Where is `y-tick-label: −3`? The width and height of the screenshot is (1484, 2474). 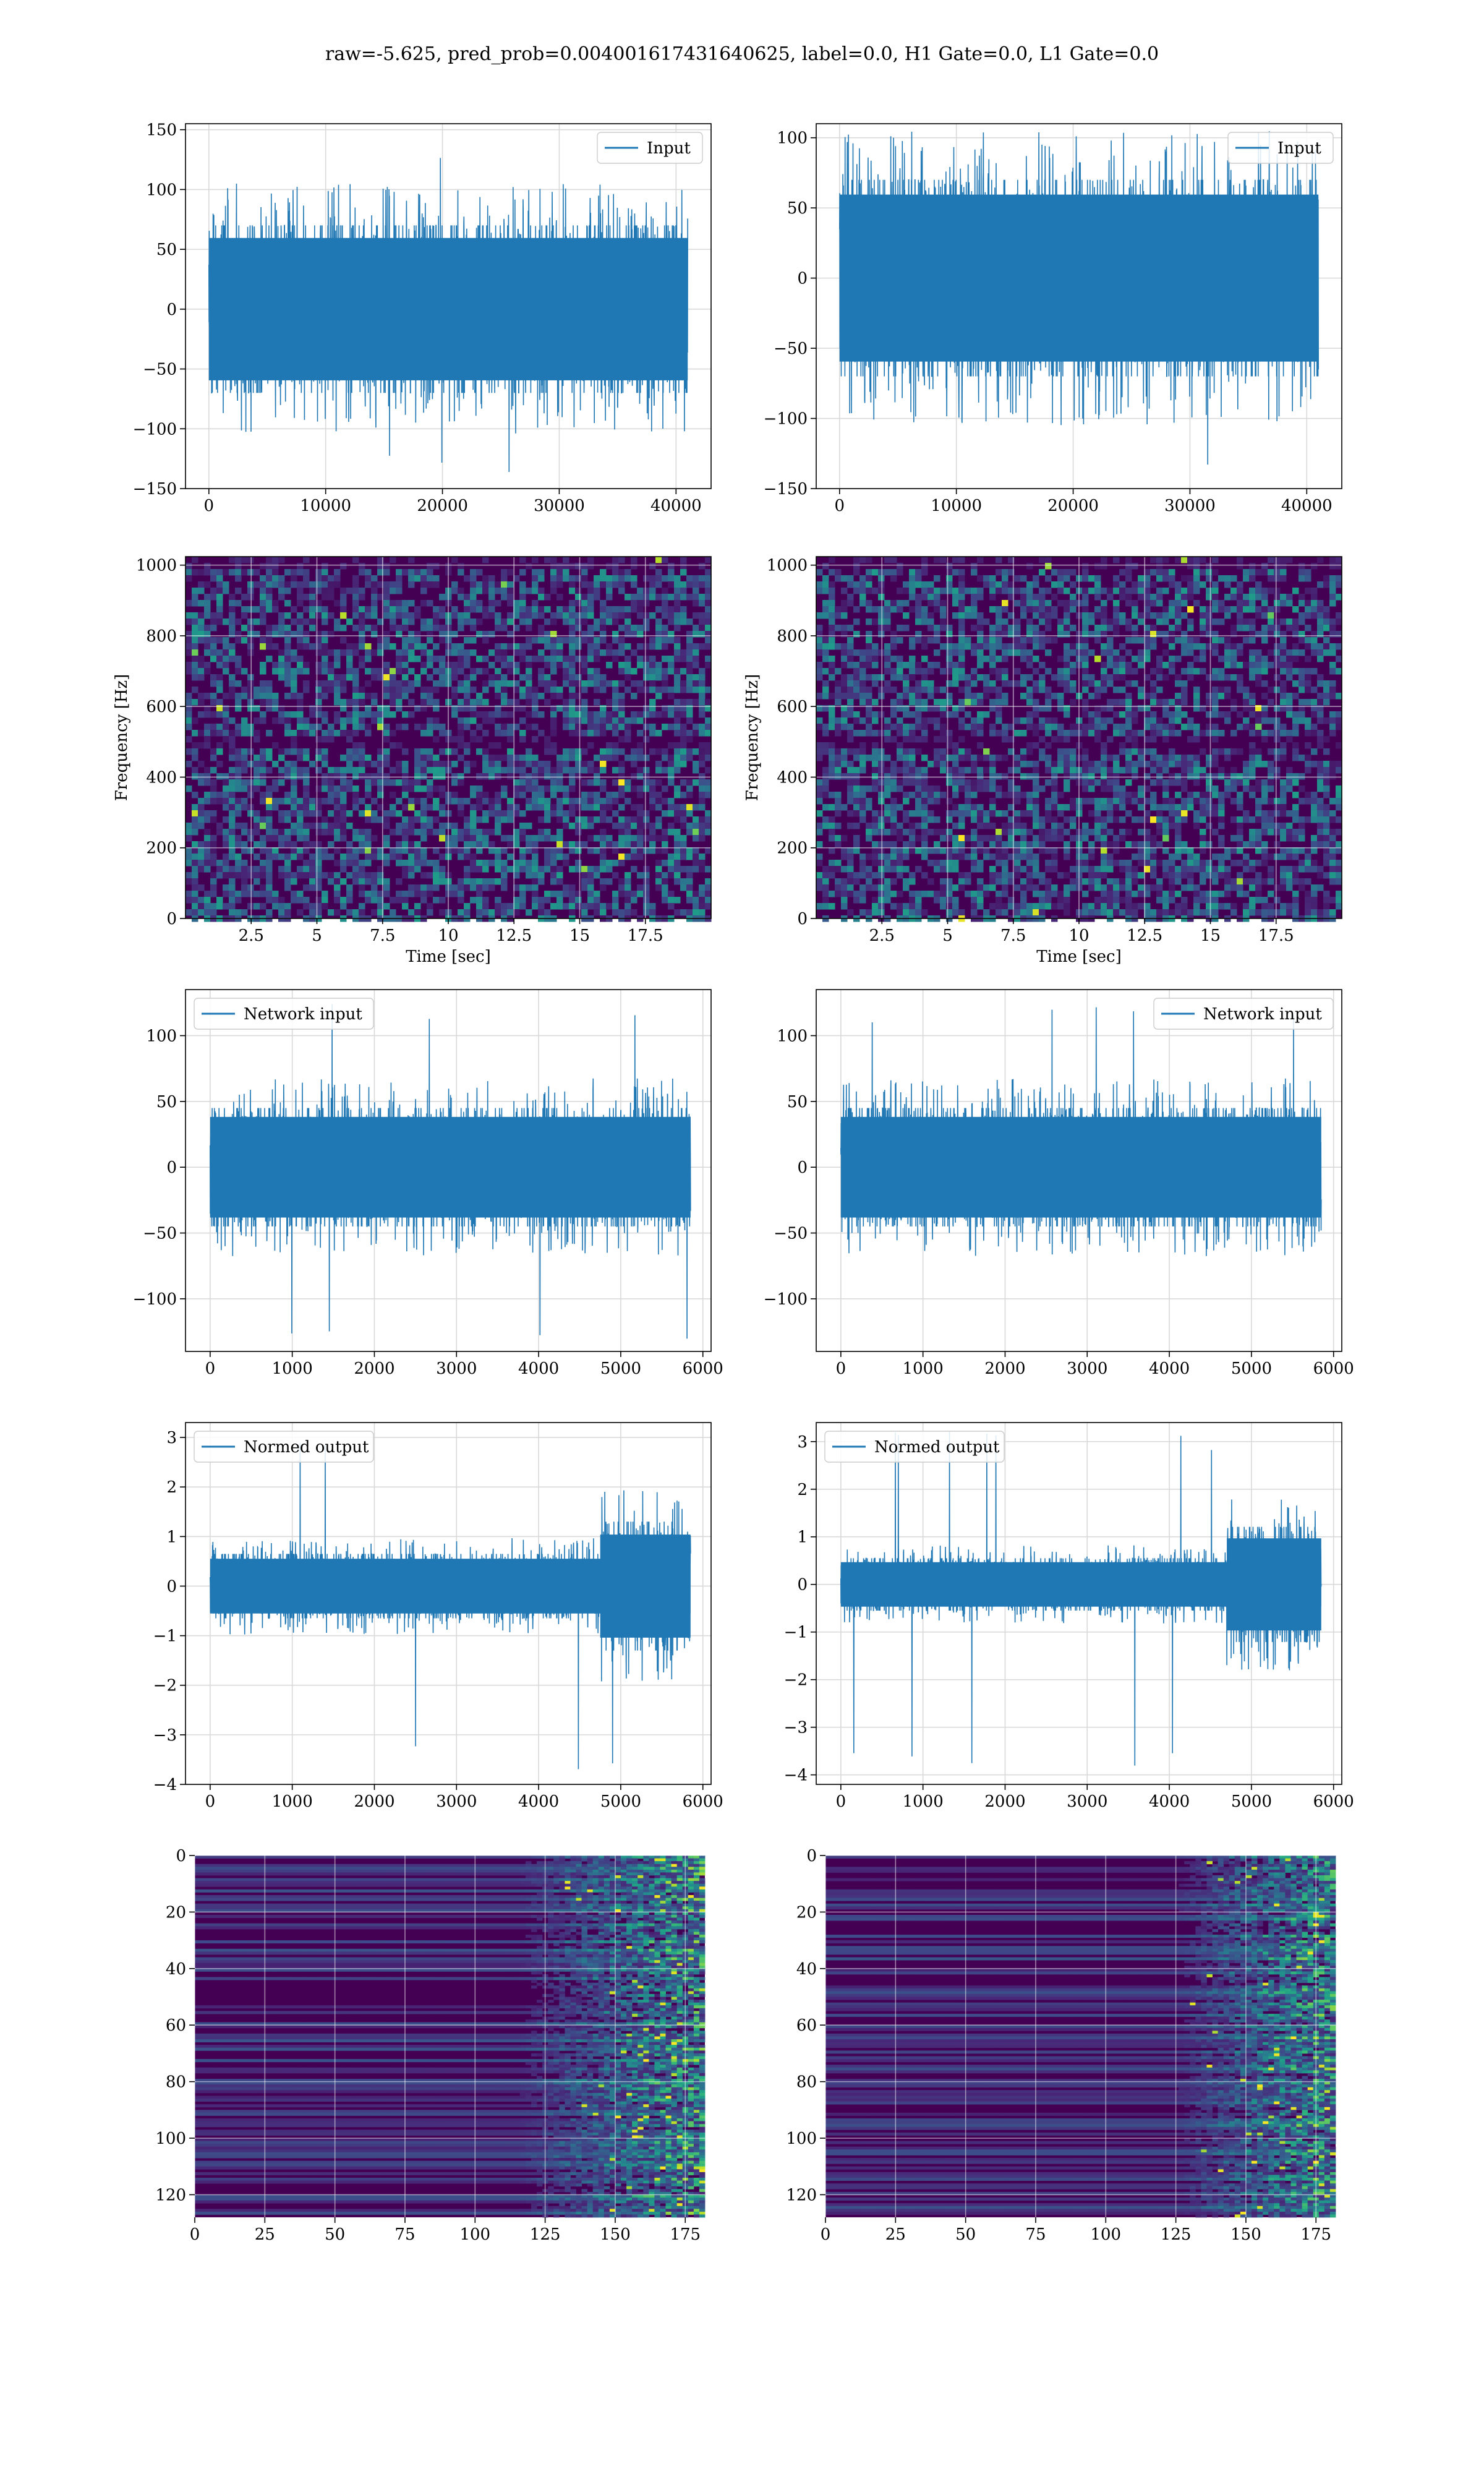
y-tick-label: −3 is located at coordinates (165, 1736).